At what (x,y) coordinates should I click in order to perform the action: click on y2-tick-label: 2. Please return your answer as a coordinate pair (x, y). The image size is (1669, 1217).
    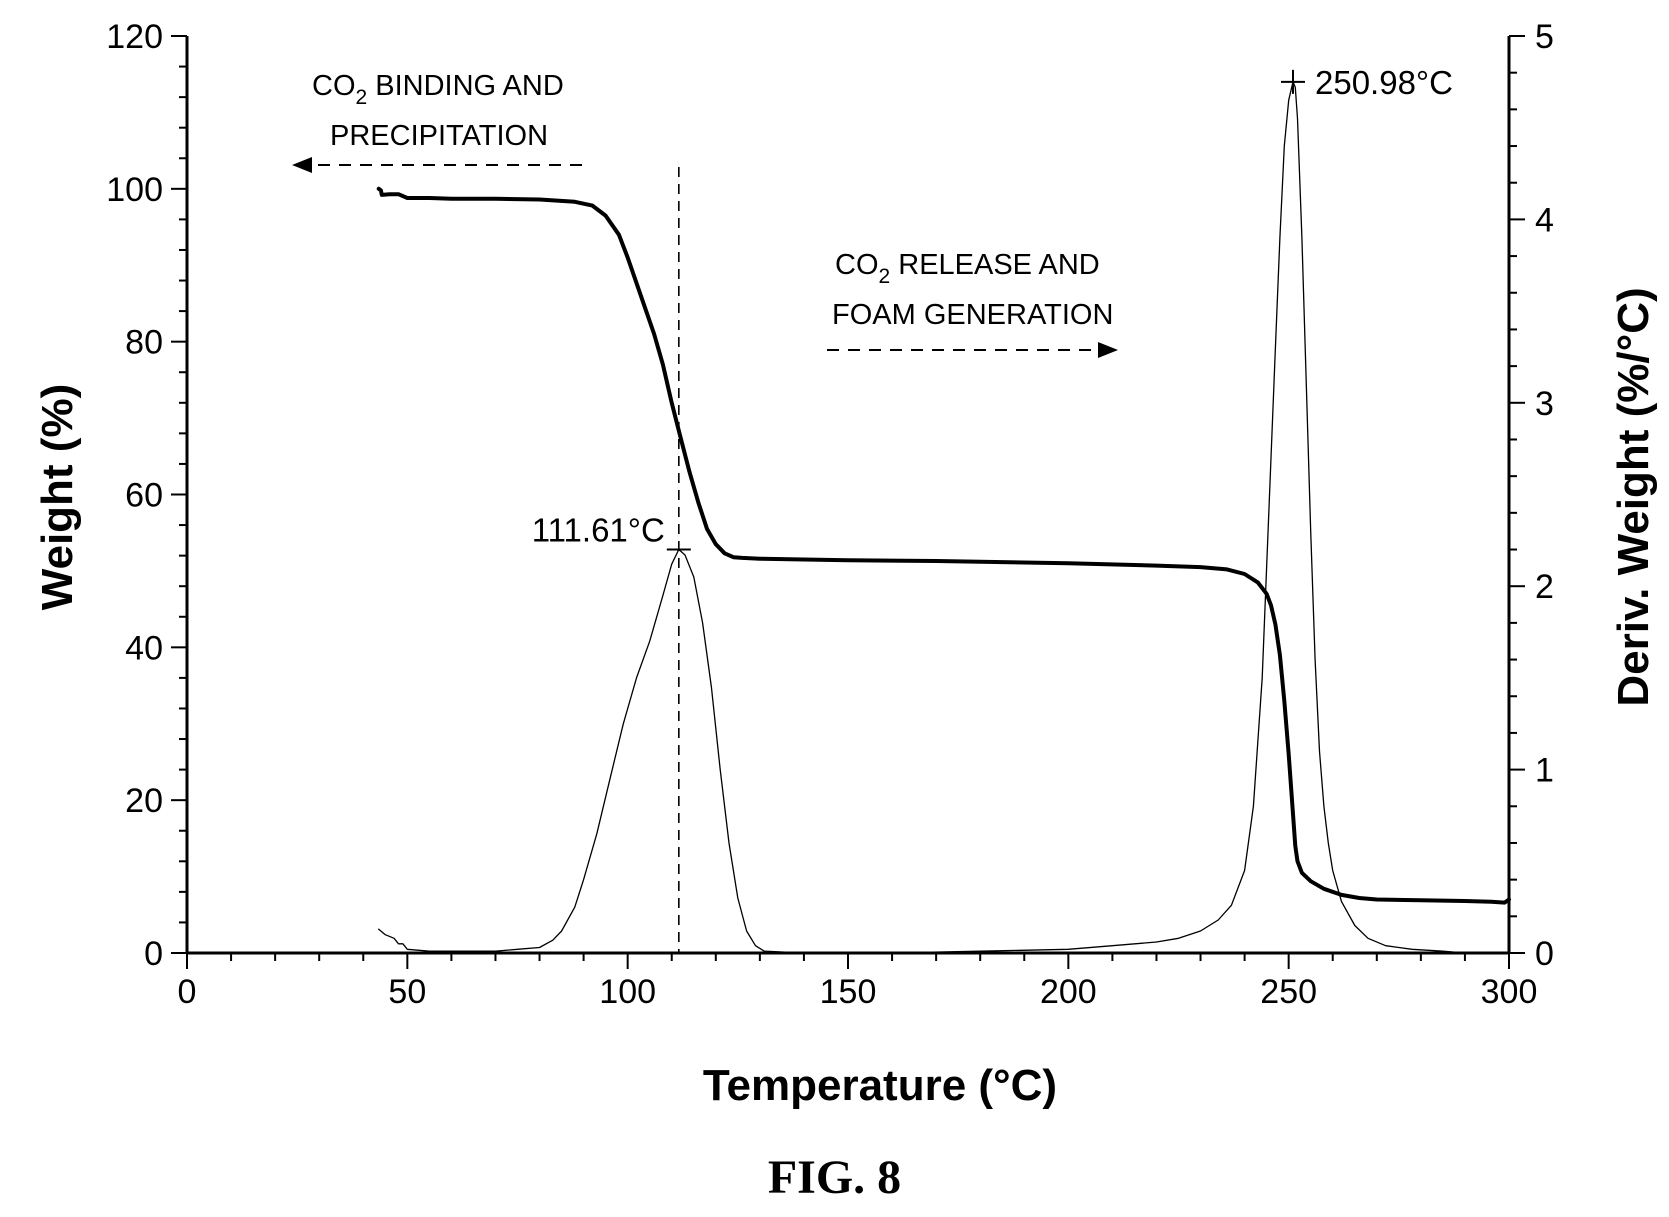
    Looking at the image, I should click on (1544, 587).